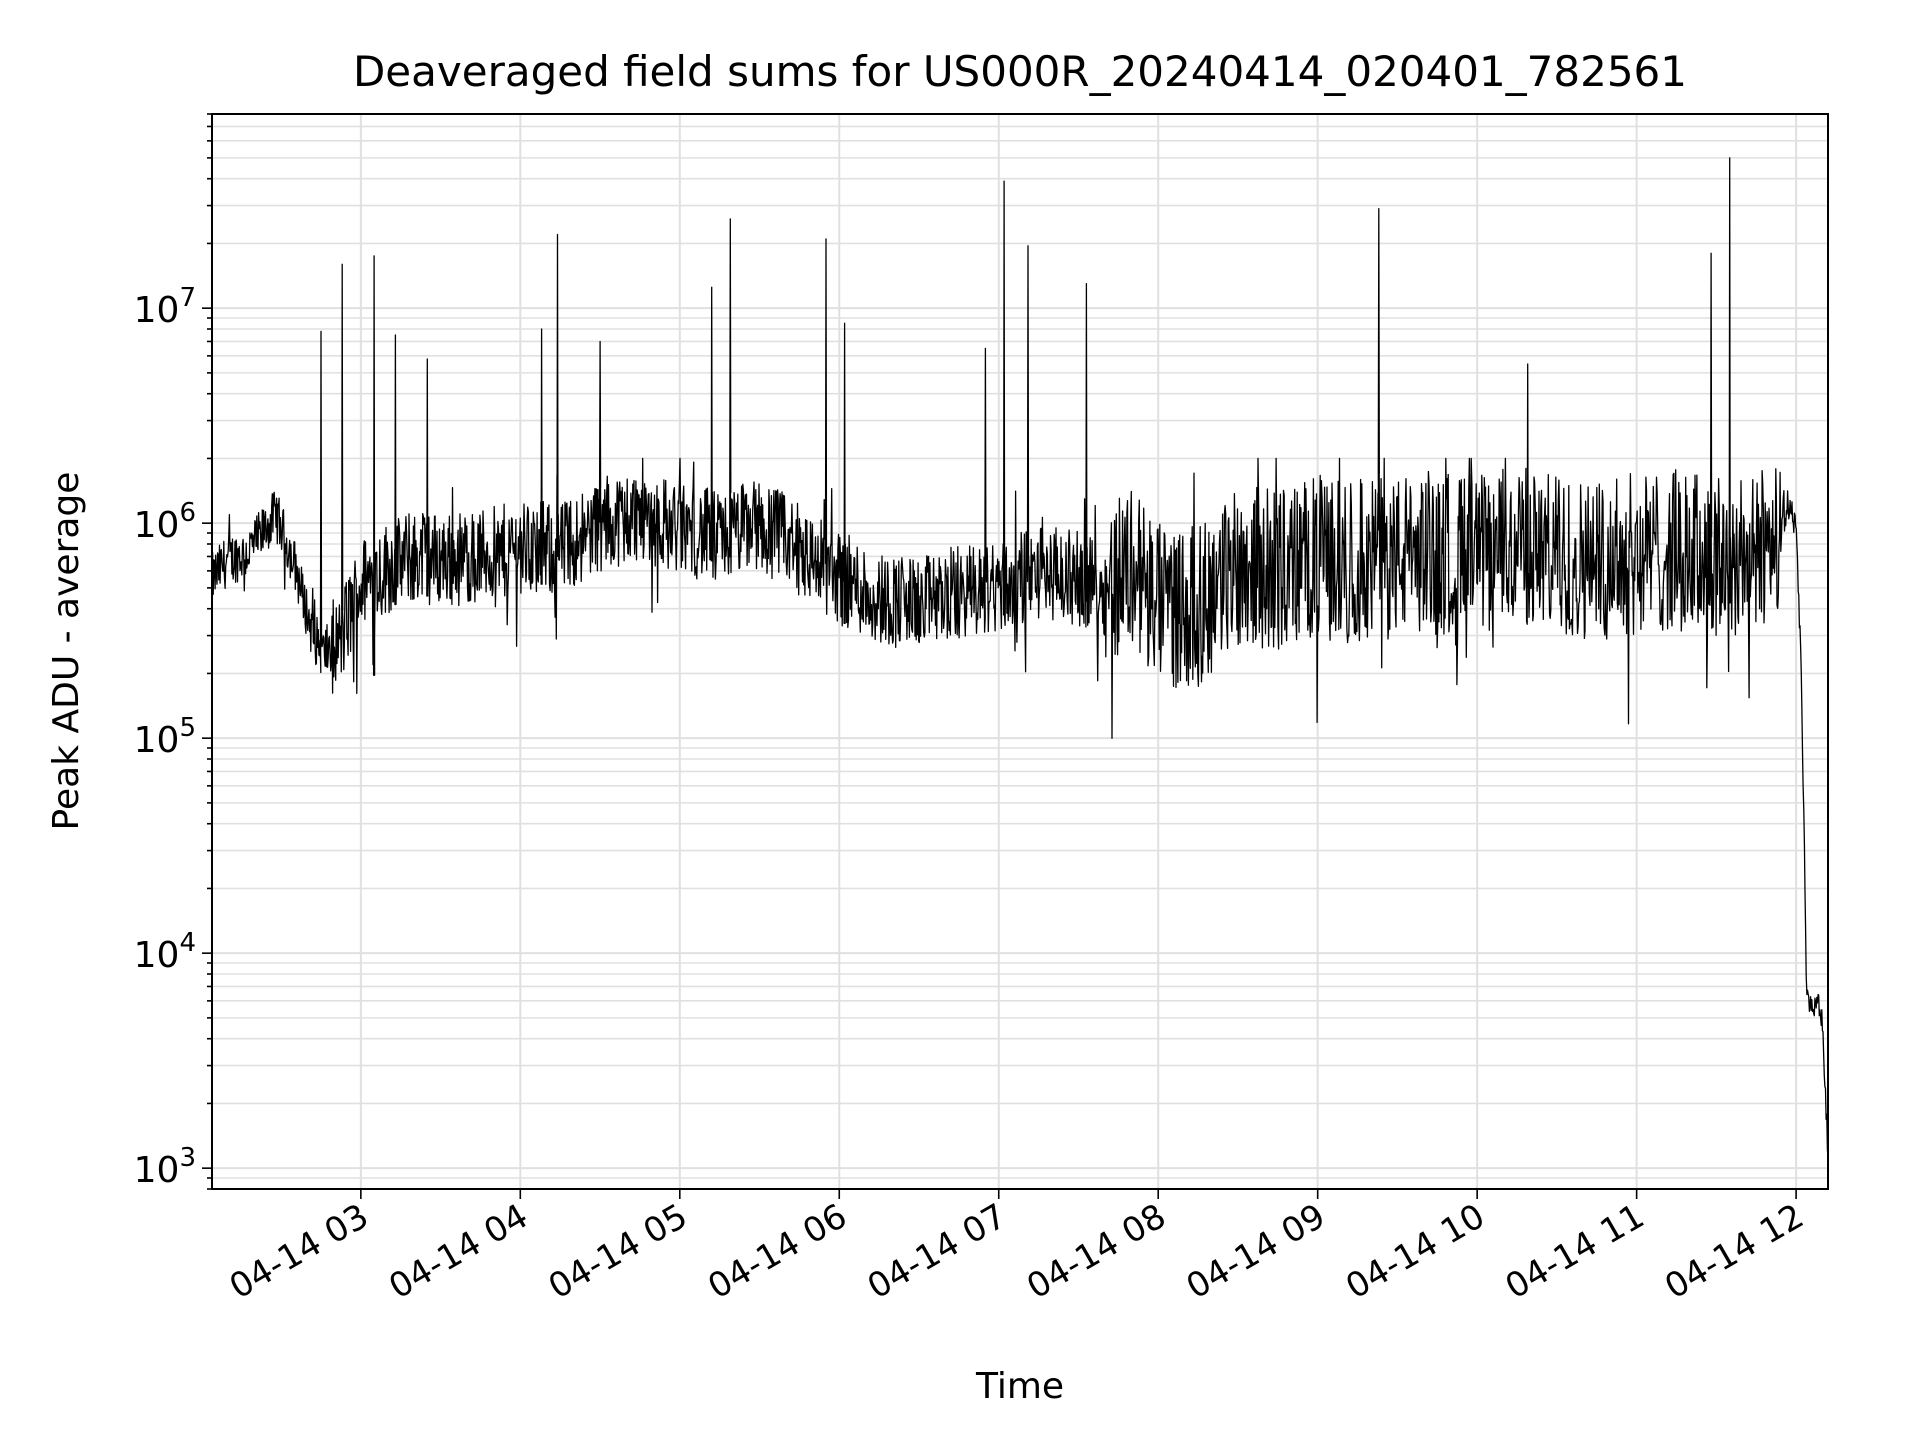  I want to click on y-tick-exponent: 6, so click(187, 513).